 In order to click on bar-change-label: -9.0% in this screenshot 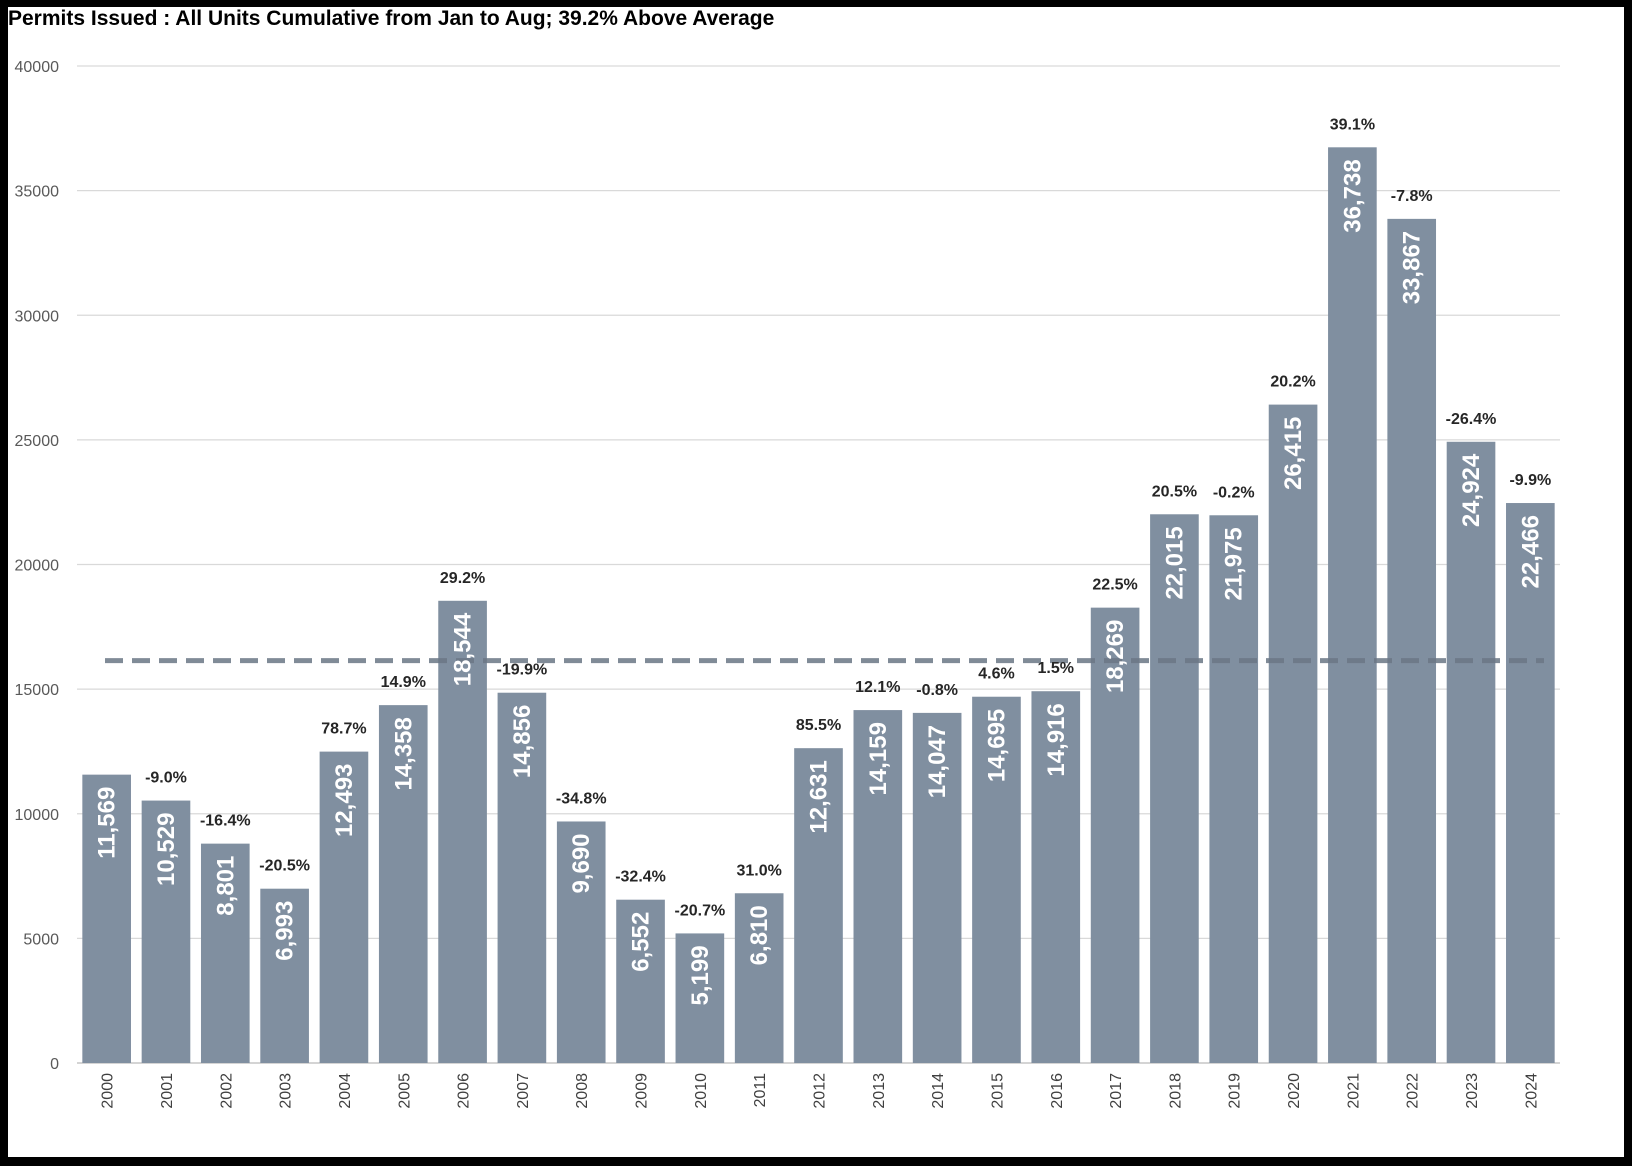, I will do `click(166, 778)`.